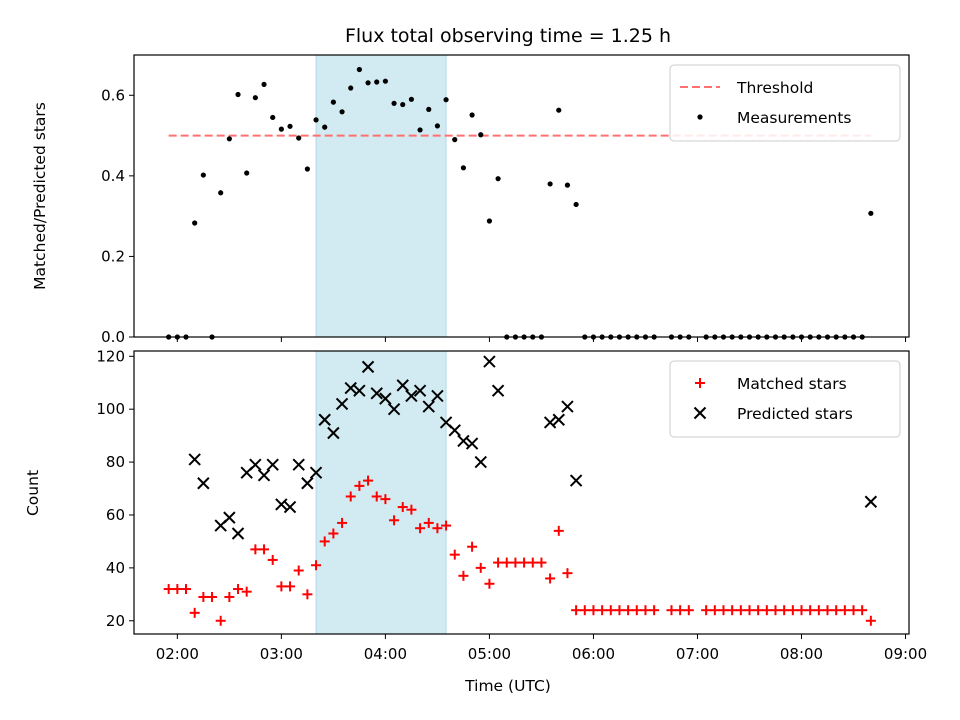 The width and height of the screenshot is (960, 720). What do you see at coordinates (508, 36) in the screenshot?
I see `chart-title: Flux total observing time = 1.25 h` at bounding box center [508, 36].